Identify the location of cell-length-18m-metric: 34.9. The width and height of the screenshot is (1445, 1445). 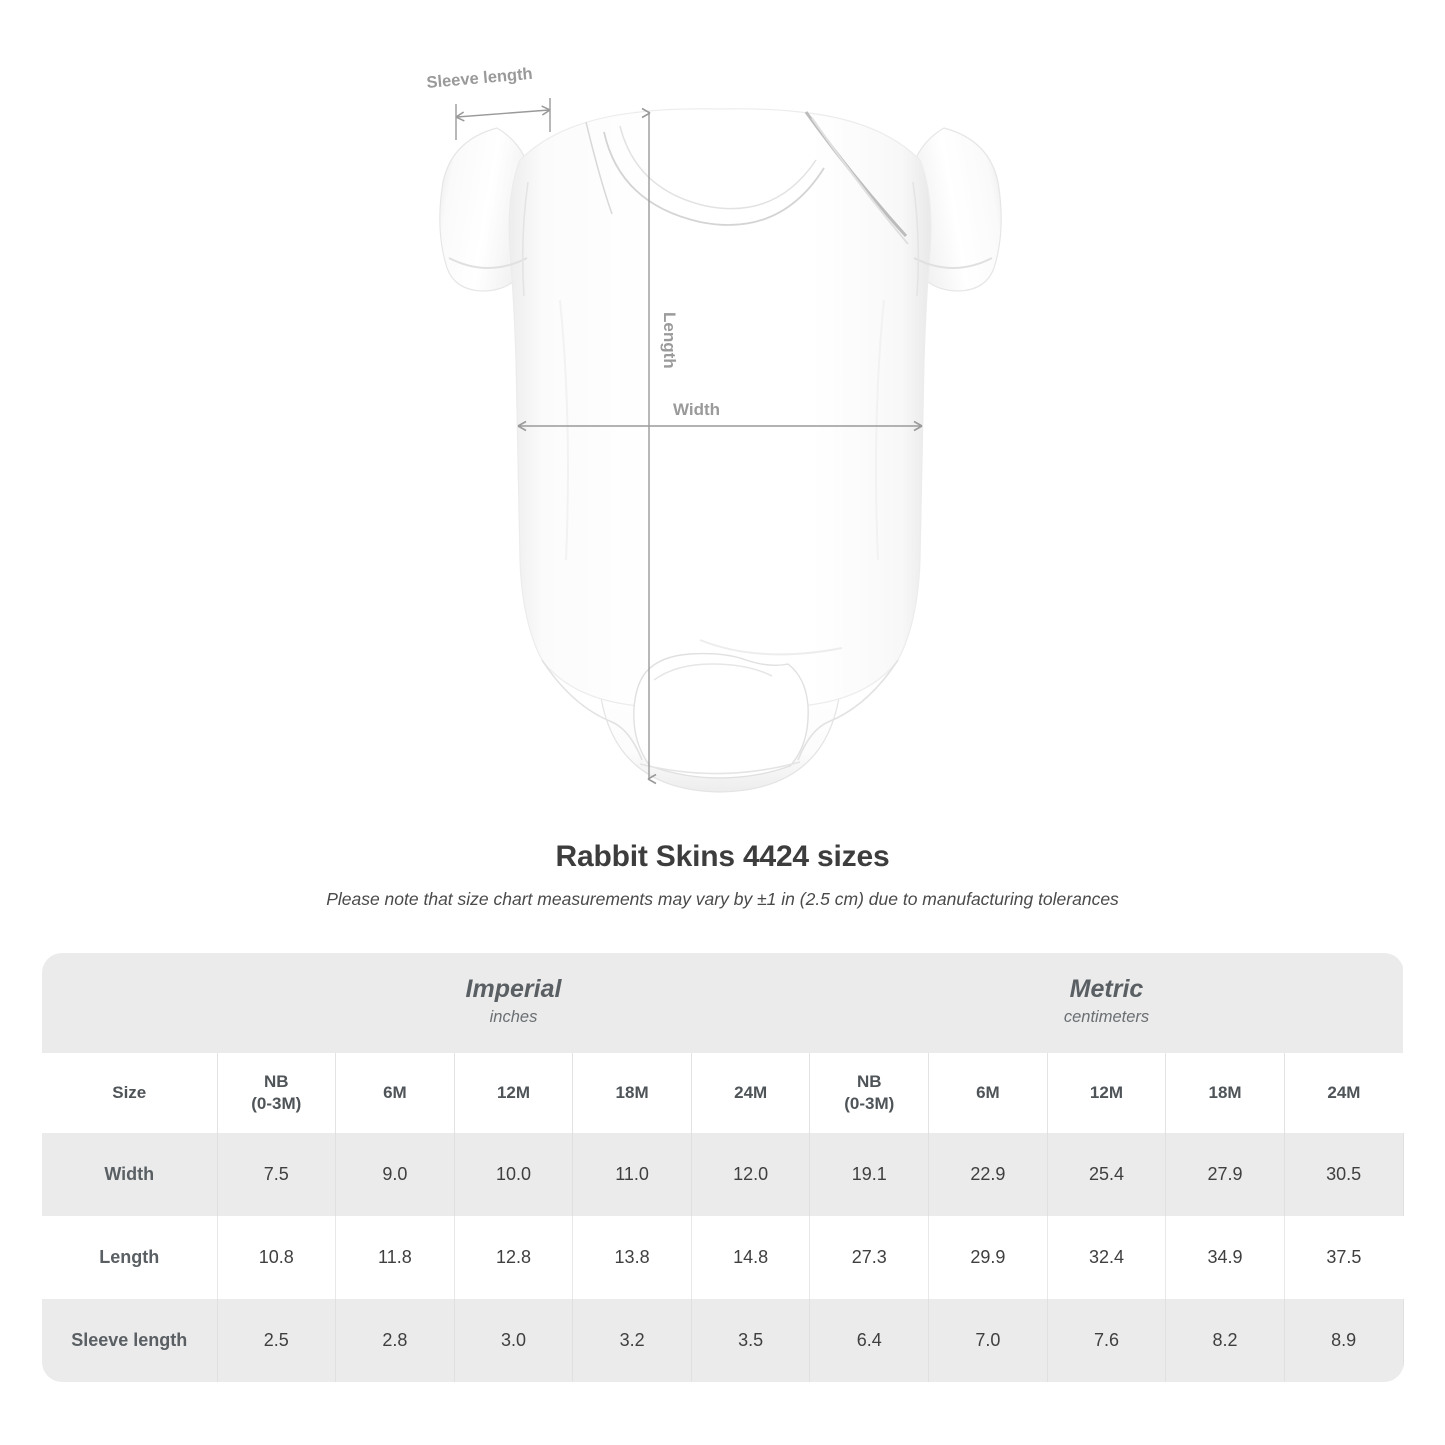
(1225, 1257).